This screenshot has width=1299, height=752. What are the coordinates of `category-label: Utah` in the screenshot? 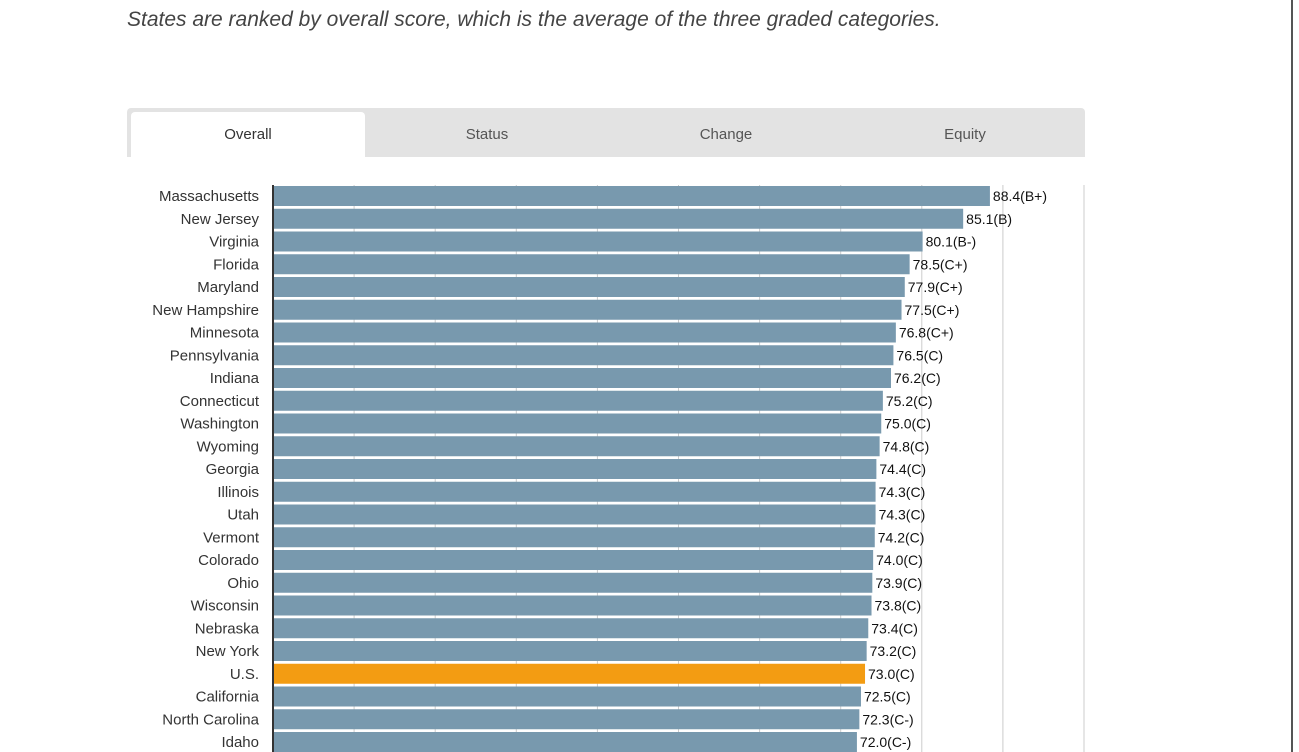 It's located at (243, 515).